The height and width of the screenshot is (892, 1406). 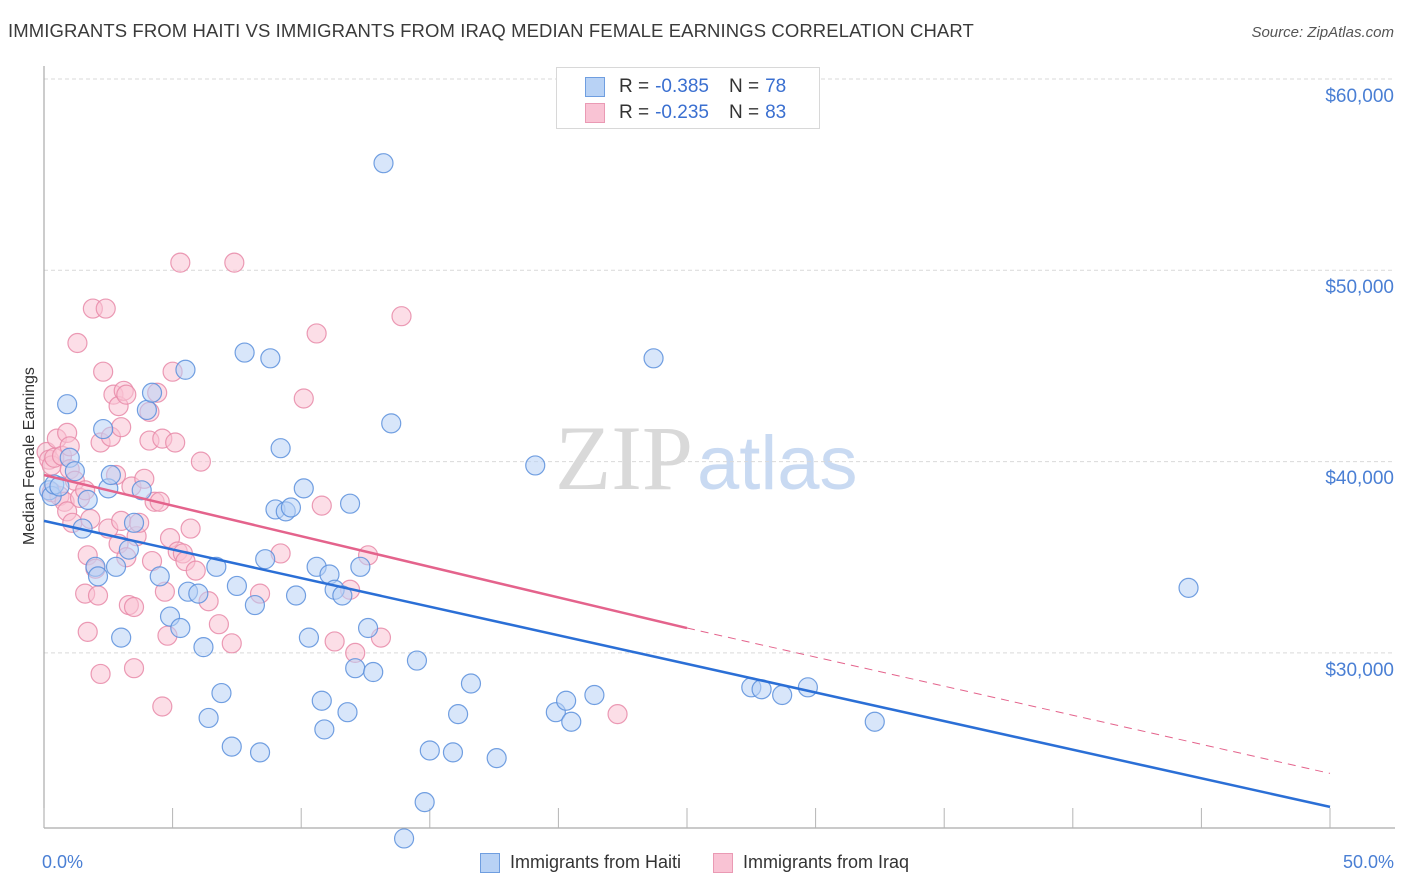 I want to click on n-value: 83, so click(x=776, y=112).